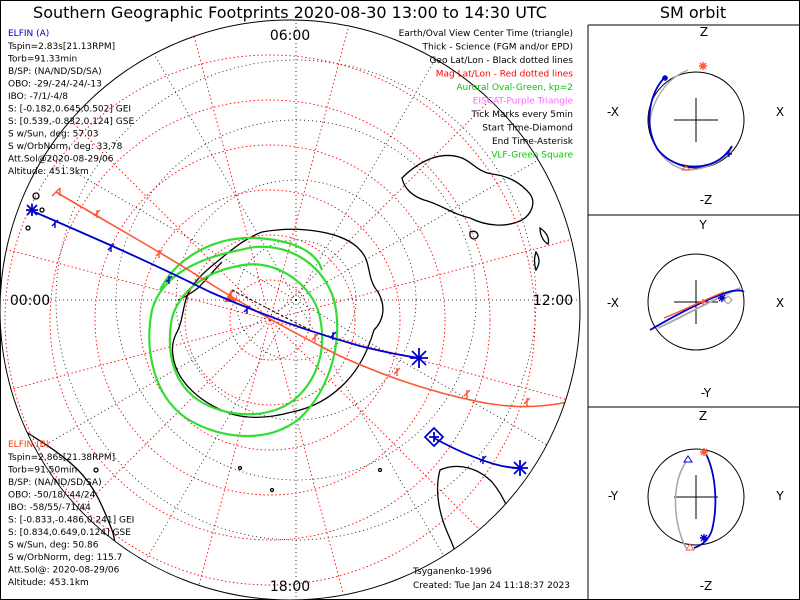 Image resolution: width=800 pixels, height=600 pixels. What do you see at coordinates (553, 301) in the screenshot?
I see `hour-label-right: 12:00` at bounding box center [553, 301].